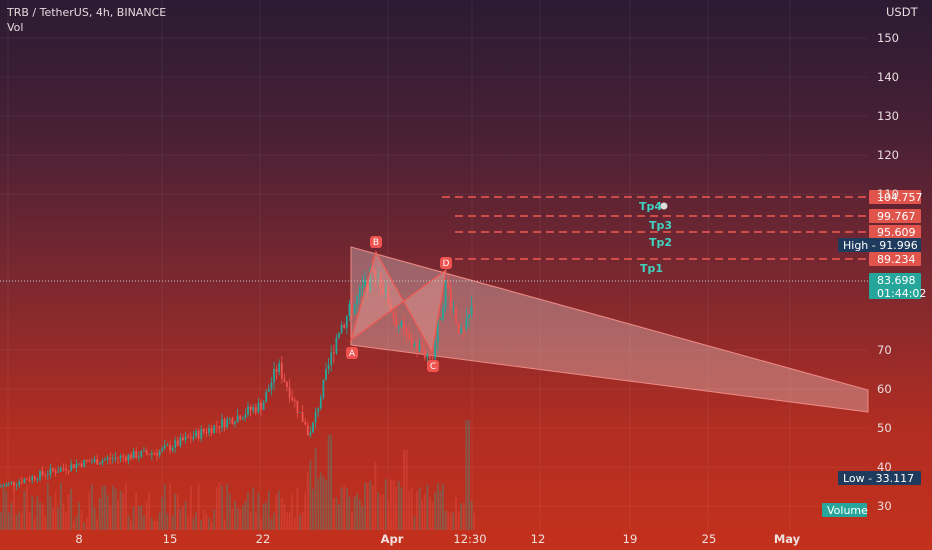 The image size is (932, 550). I want to click on time-axis: 8 15 22 Apr 12:30 12 19 25 May, so click(437, 539).